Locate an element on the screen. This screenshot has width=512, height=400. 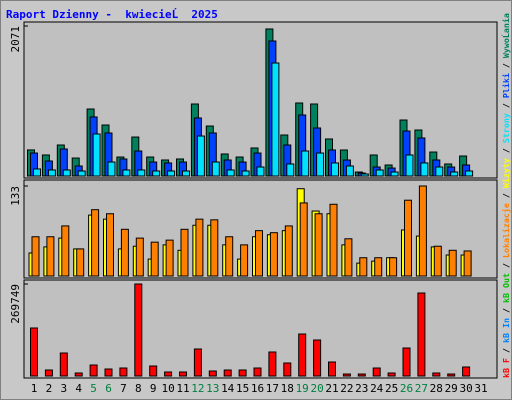
legend-entry: kB F is located at coordinates (506, 368).